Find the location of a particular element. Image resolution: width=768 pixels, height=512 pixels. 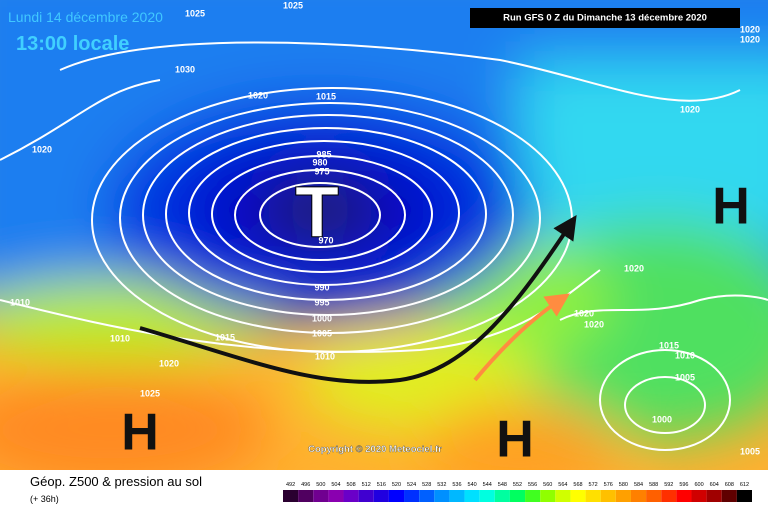

scale-label: 600 is located at coordinates (698, 485).